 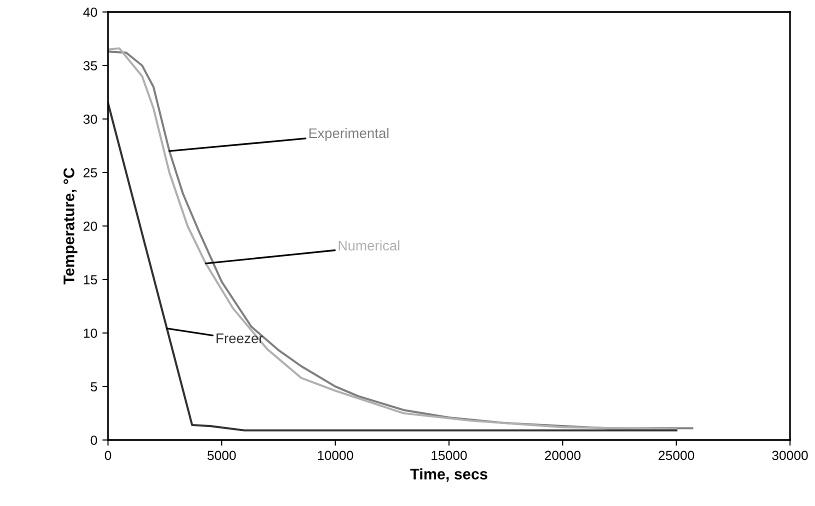 What do you see at coordinates (90, 119) in the screenshot?
I see `y-tick-label: 30` at bounding box center [90, 119].